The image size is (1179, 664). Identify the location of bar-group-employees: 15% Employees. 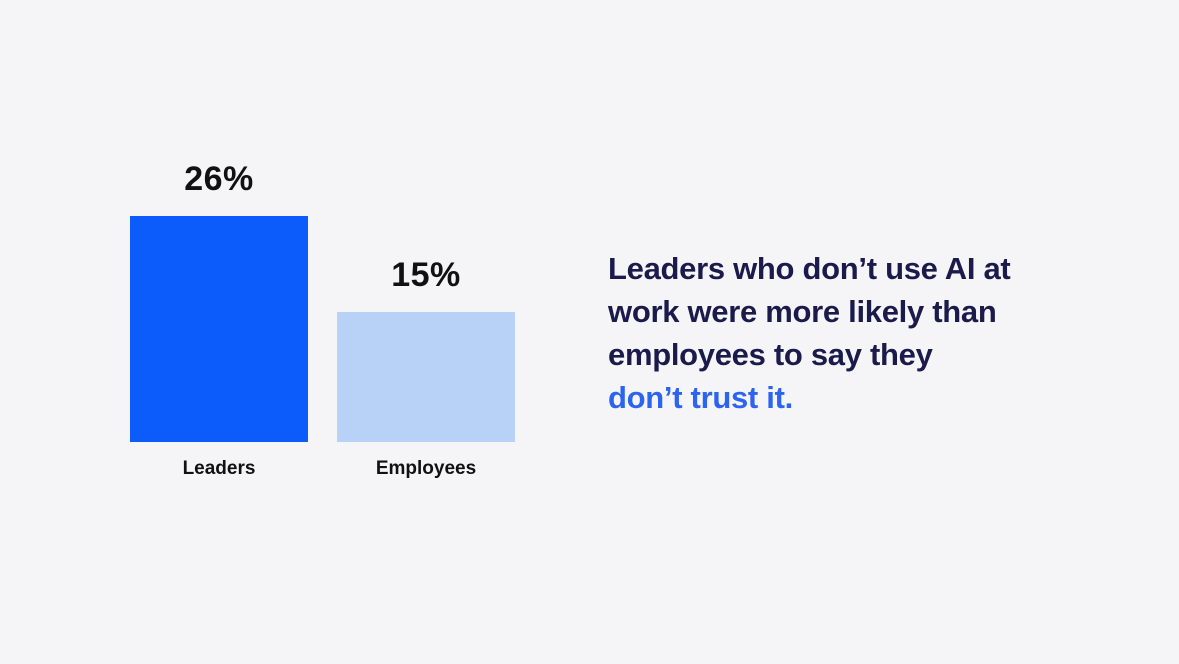
(426, 368).